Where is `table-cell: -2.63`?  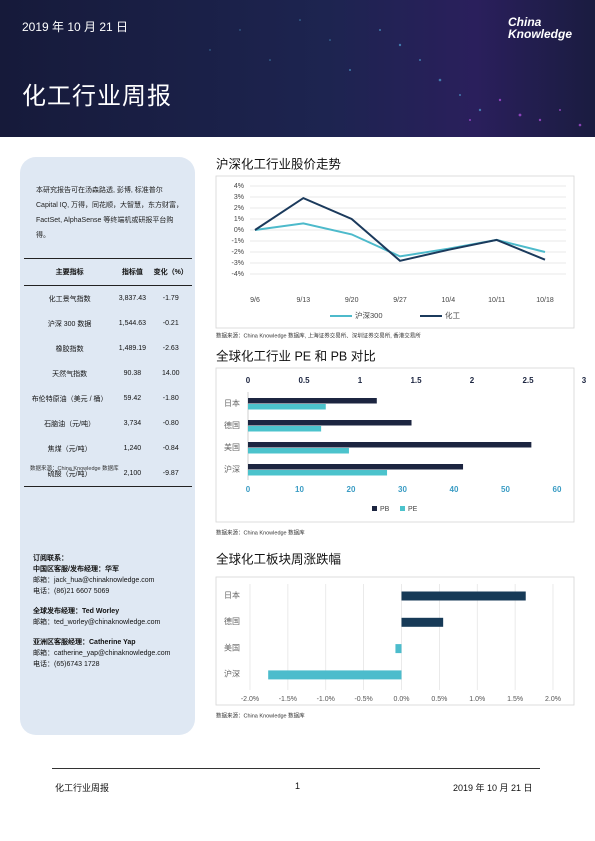
table-cell: -2.63 is located at coordinates (170, 348).